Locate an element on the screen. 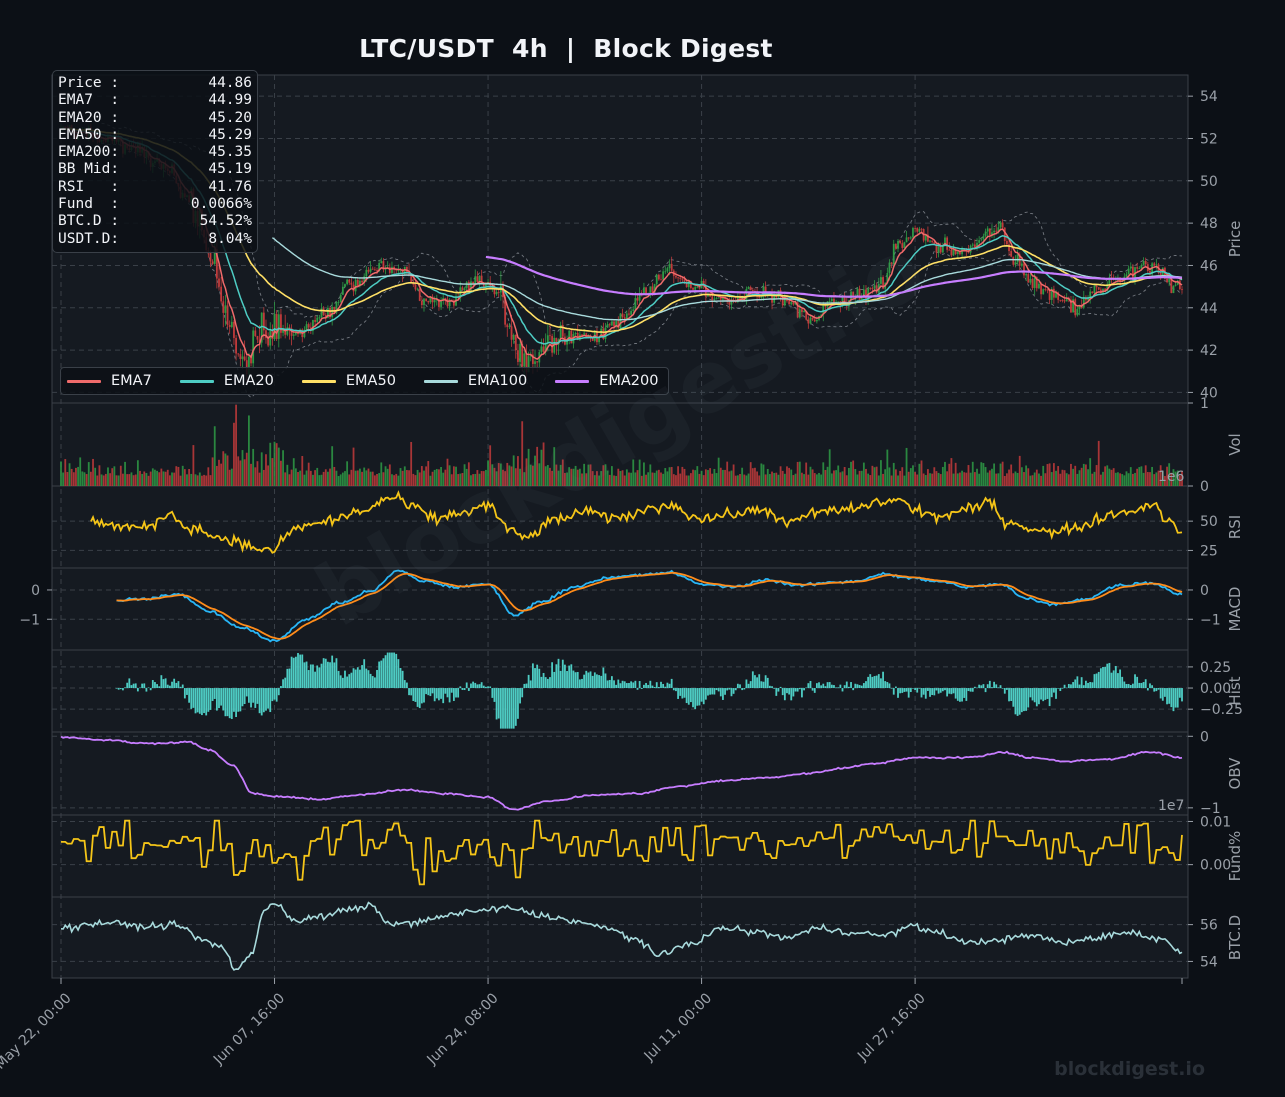 Image resolution: width=1285 pixels, height=1097 pixels. y-tick-label: 0.00 is located at coordinates (1215, 689).